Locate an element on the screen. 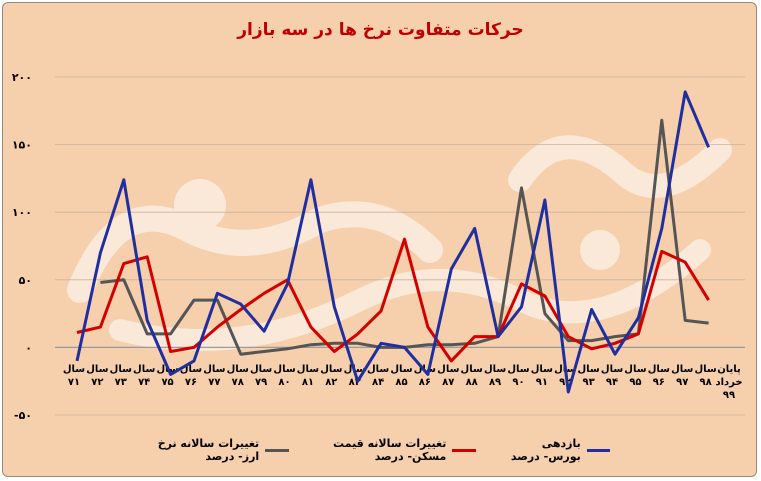 The image size is (761, 481). x-tick-label: سال ۷۱ is located at coordinates (74, 376).